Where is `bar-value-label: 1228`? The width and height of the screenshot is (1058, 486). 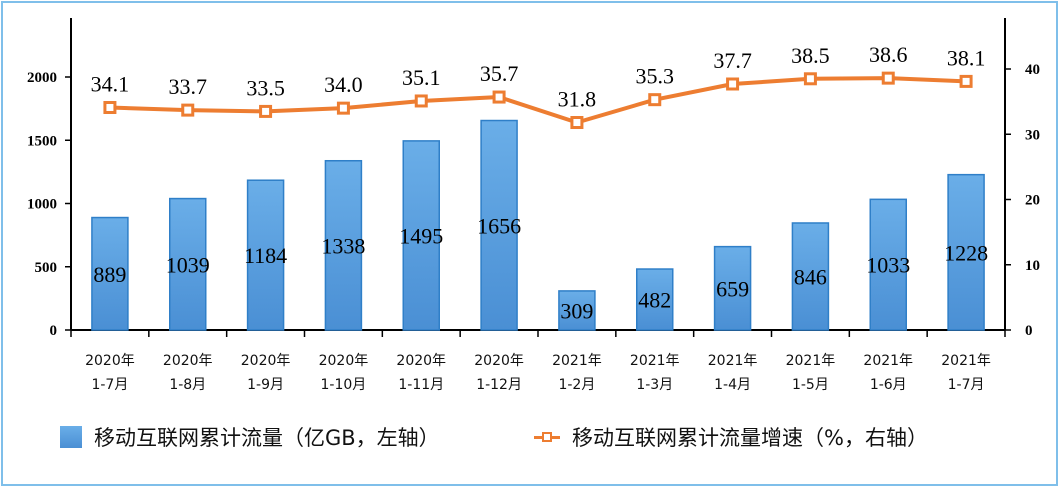
bar-value-label: 1228 is located at coordinates (966, 252).